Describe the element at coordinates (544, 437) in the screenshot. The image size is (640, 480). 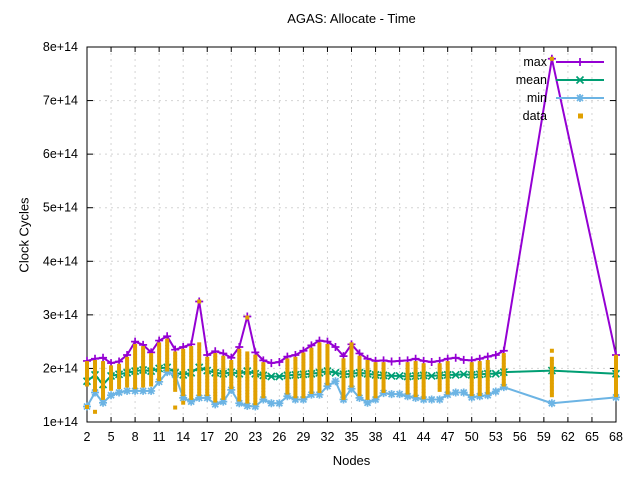
I see `x-tick-label: 59` at that location.